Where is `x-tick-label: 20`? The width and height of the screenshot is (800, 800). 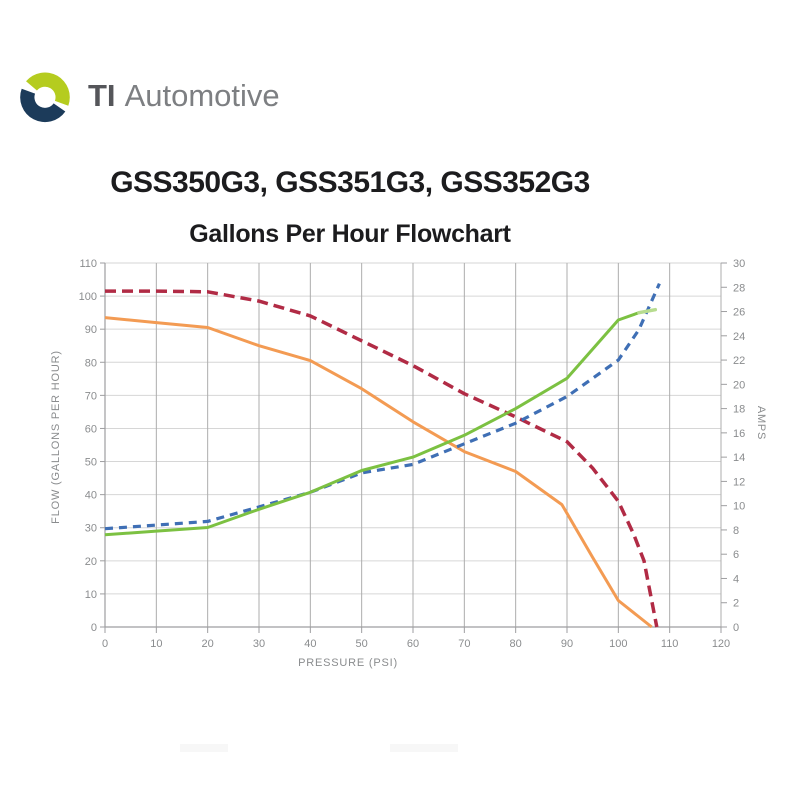 x-tick-label: 20 is located at coordinates (208, 644).